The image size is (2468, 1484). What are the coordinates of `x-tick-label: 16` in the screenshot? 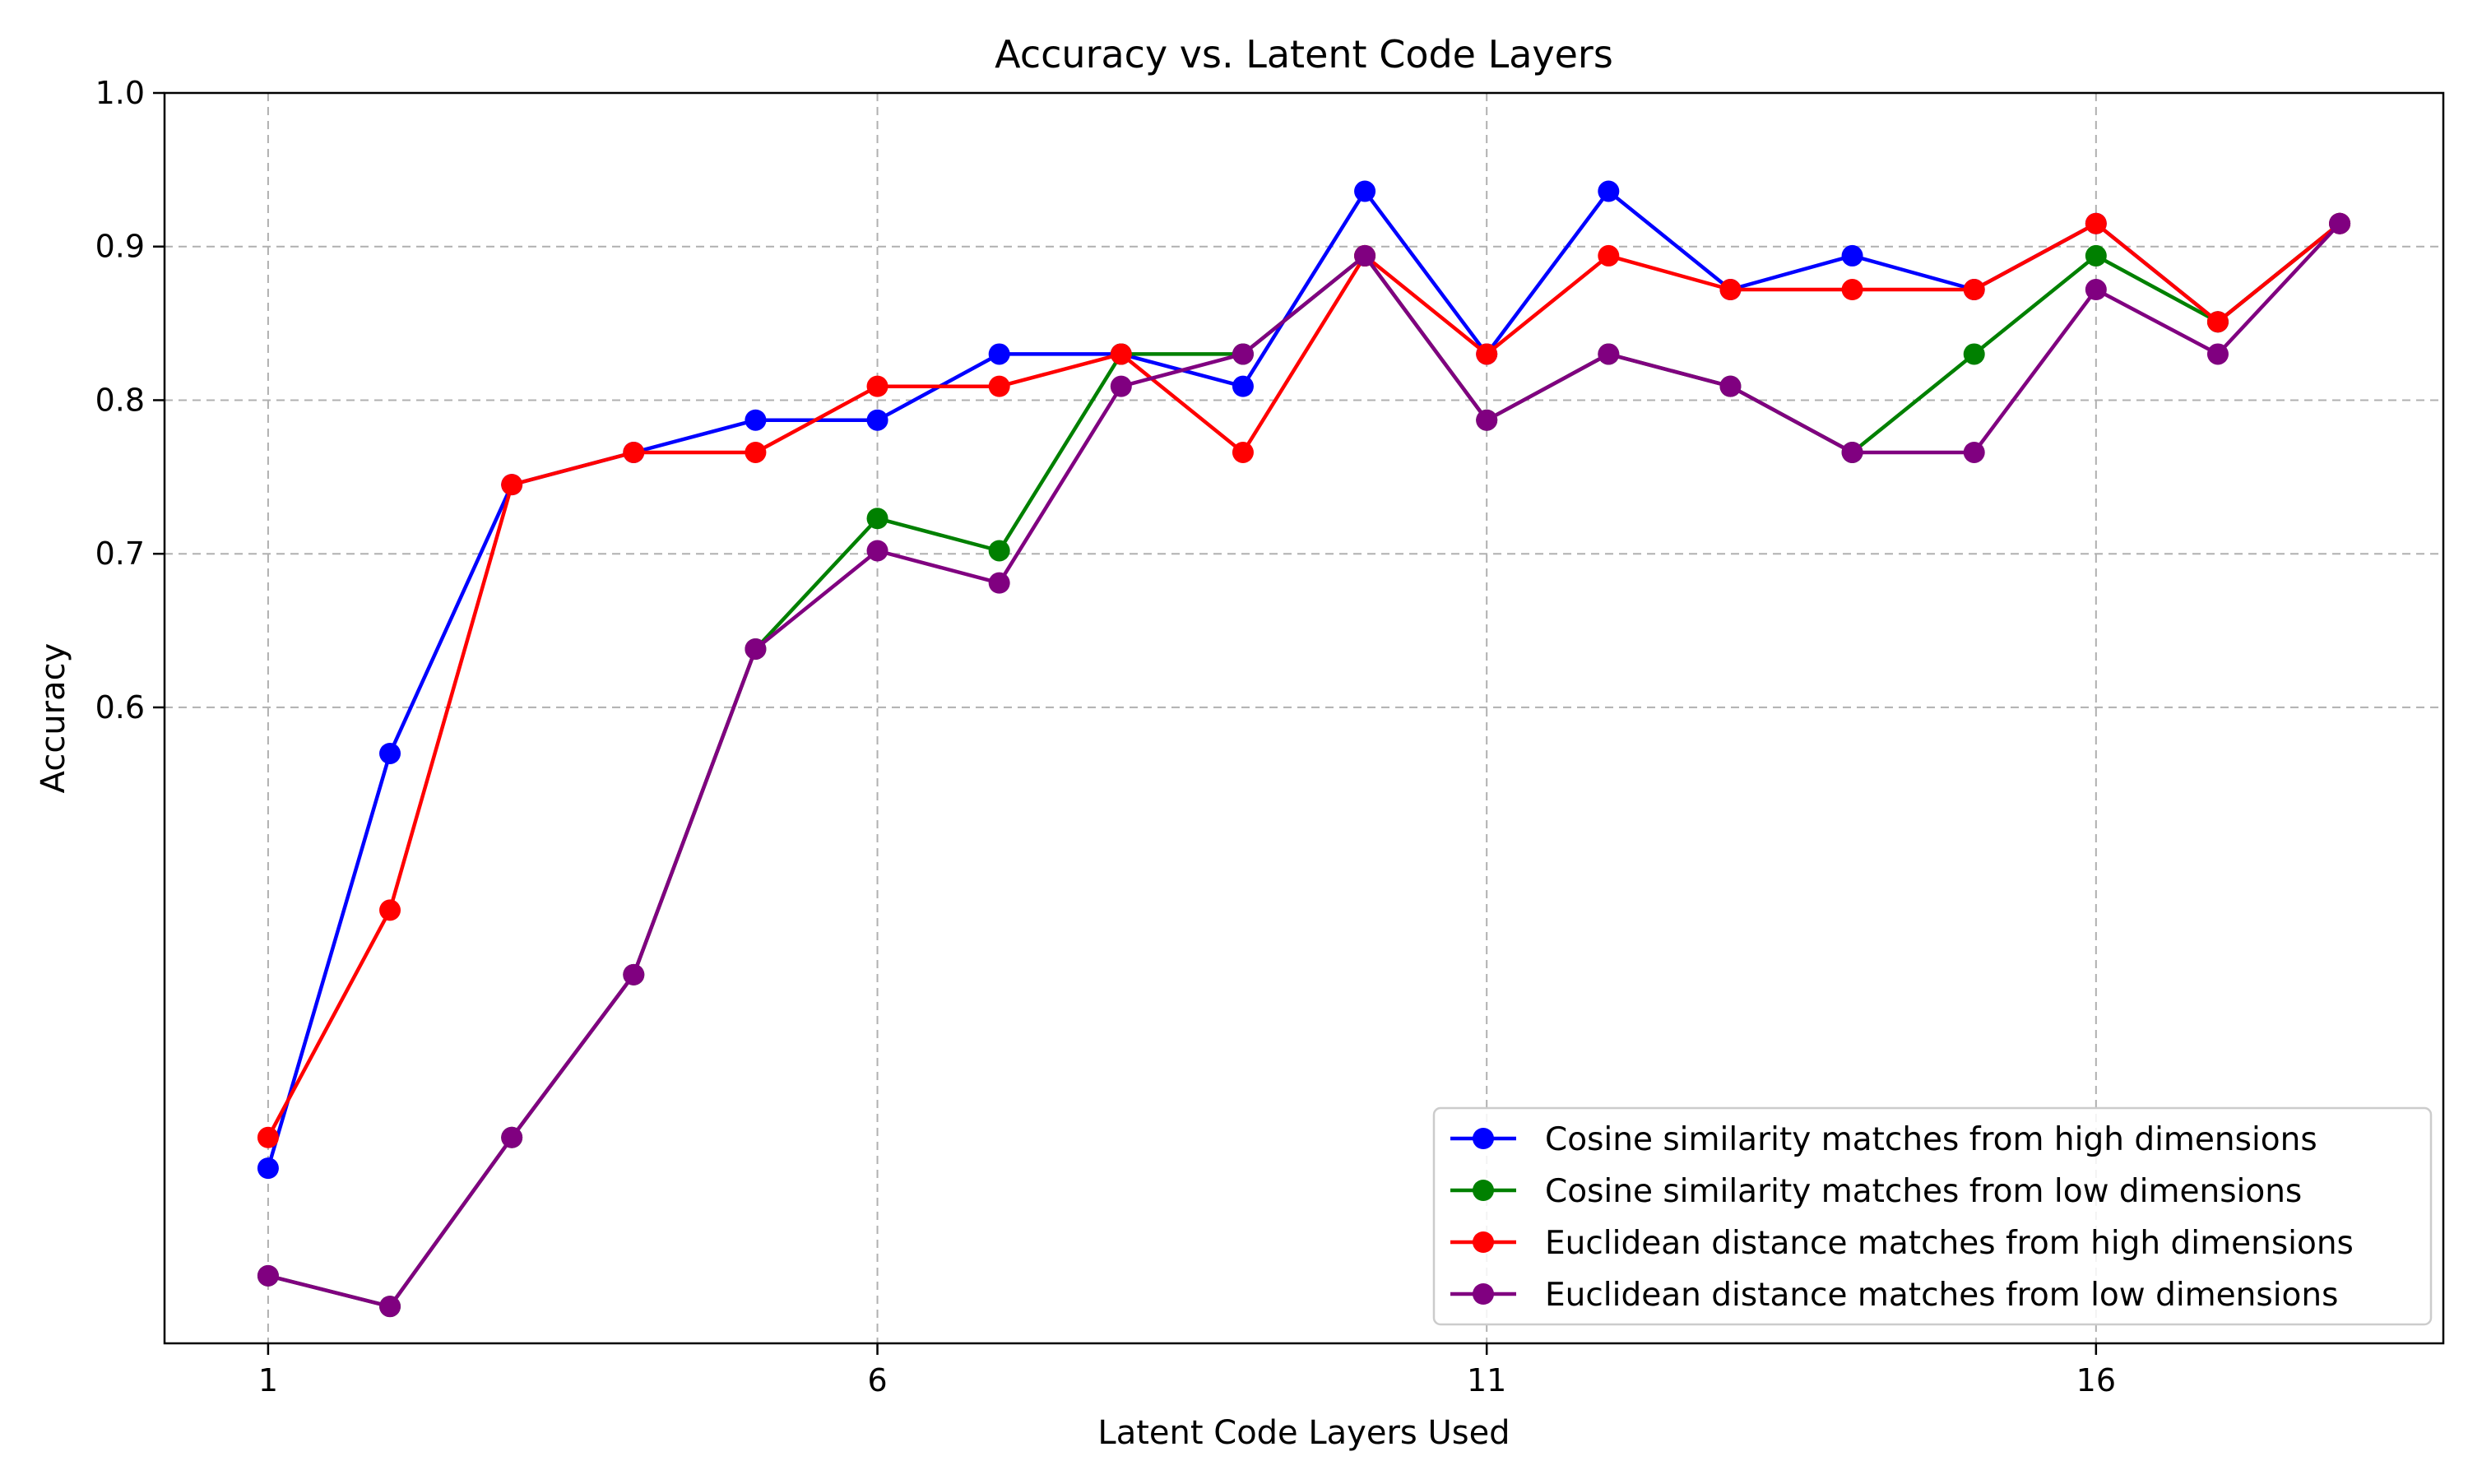 It's located at (2096, 1380).